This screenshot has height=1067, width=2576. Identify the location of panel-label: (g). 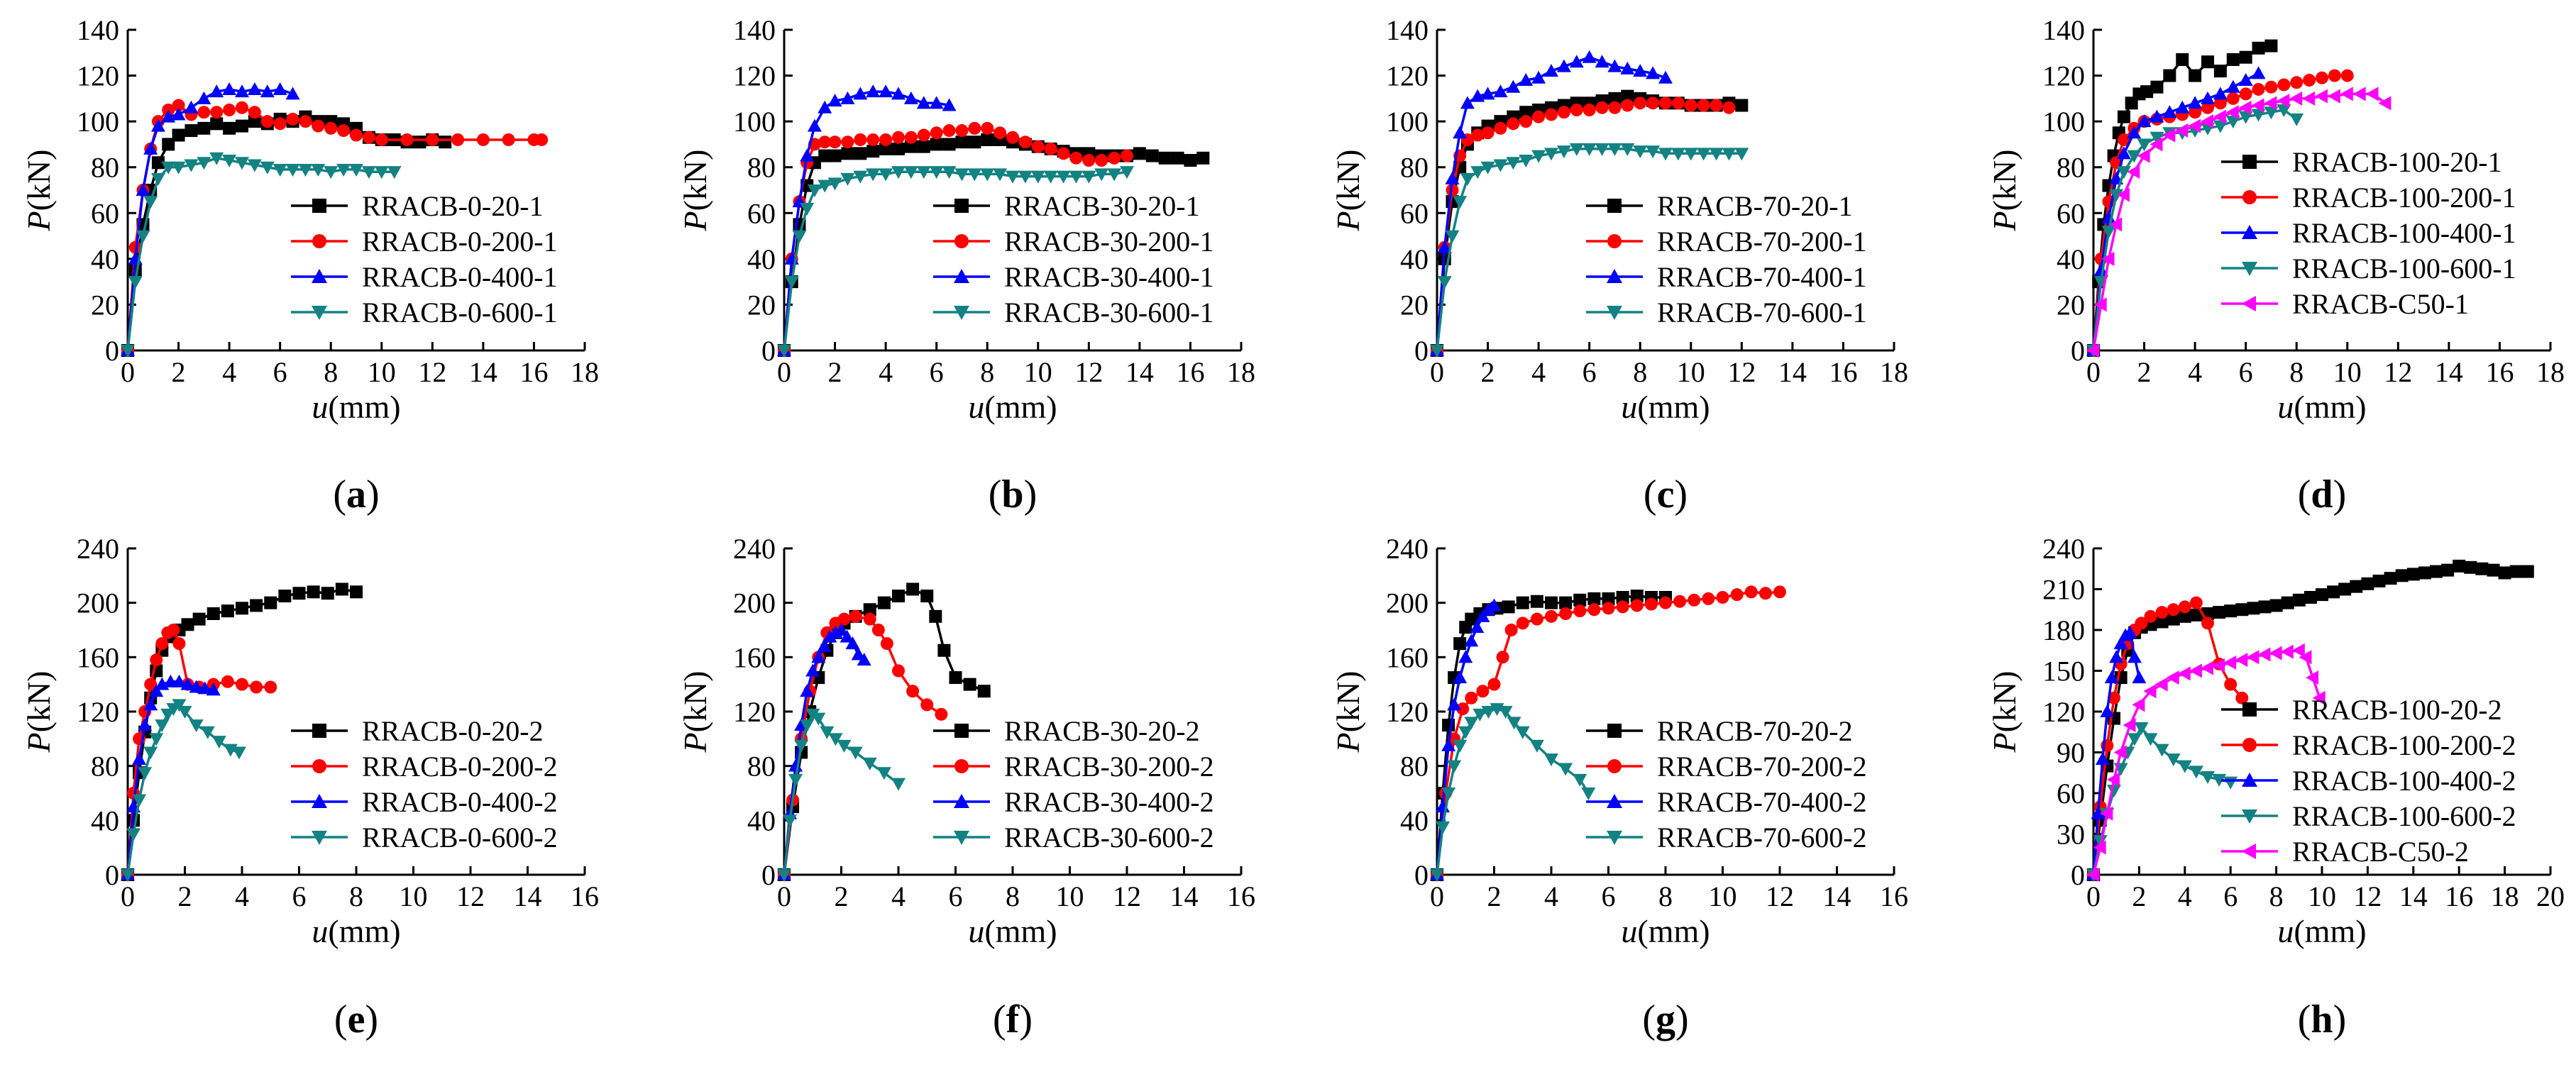
(1665, 1019).